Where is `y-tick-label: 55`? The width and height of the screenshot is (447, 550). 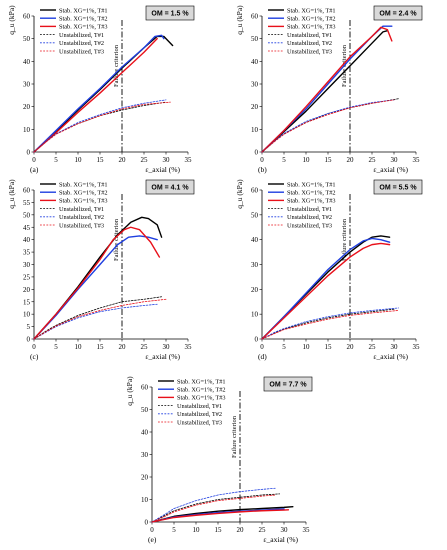
y-tick-label: 55 is located at coordinates (27, 203).